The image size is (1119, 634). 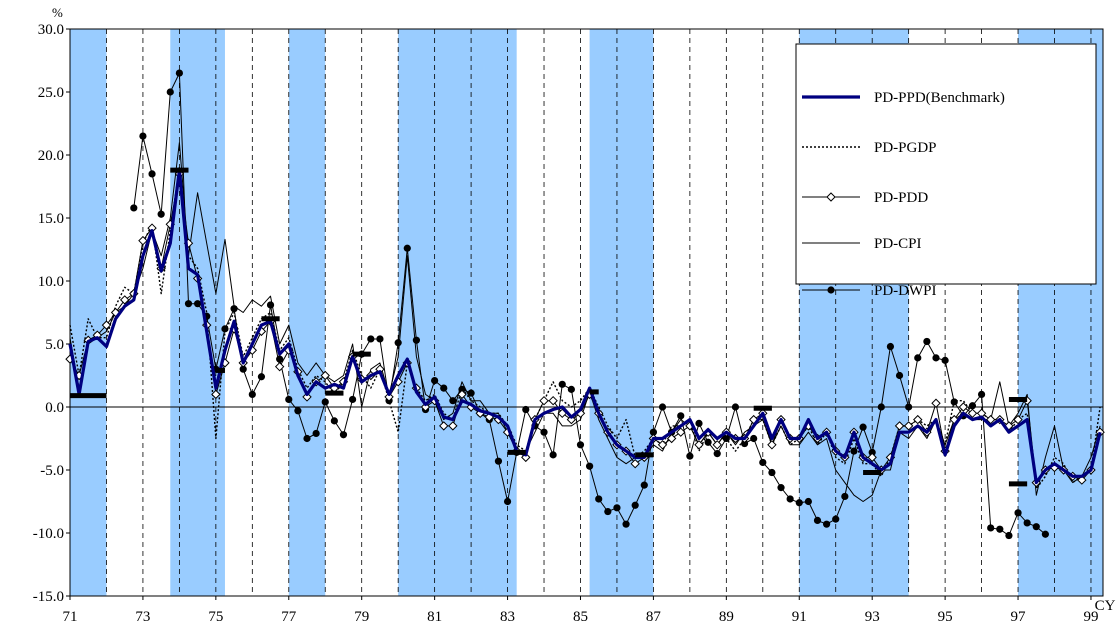 What do you see at coordinates (946, 164) in the screenshot?
I see `legend-box` at bounding box center [946, 164].